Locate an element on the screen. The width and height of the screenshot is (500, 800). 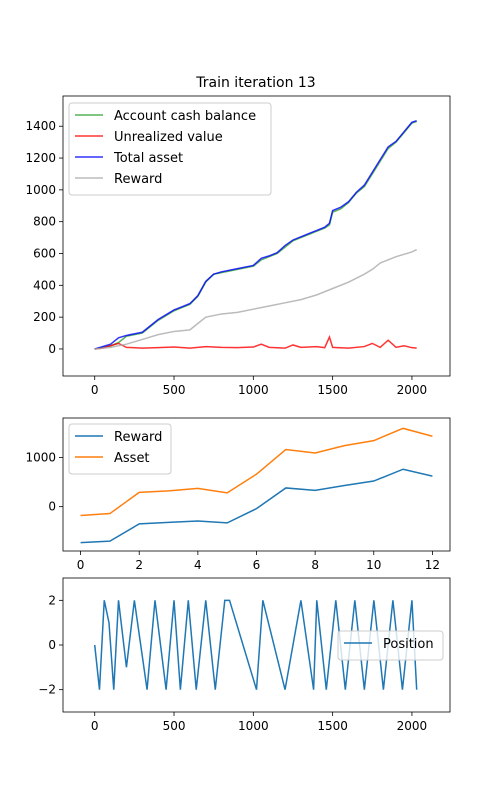
x-tick-label: 8 is located at coordinates (315, 565).